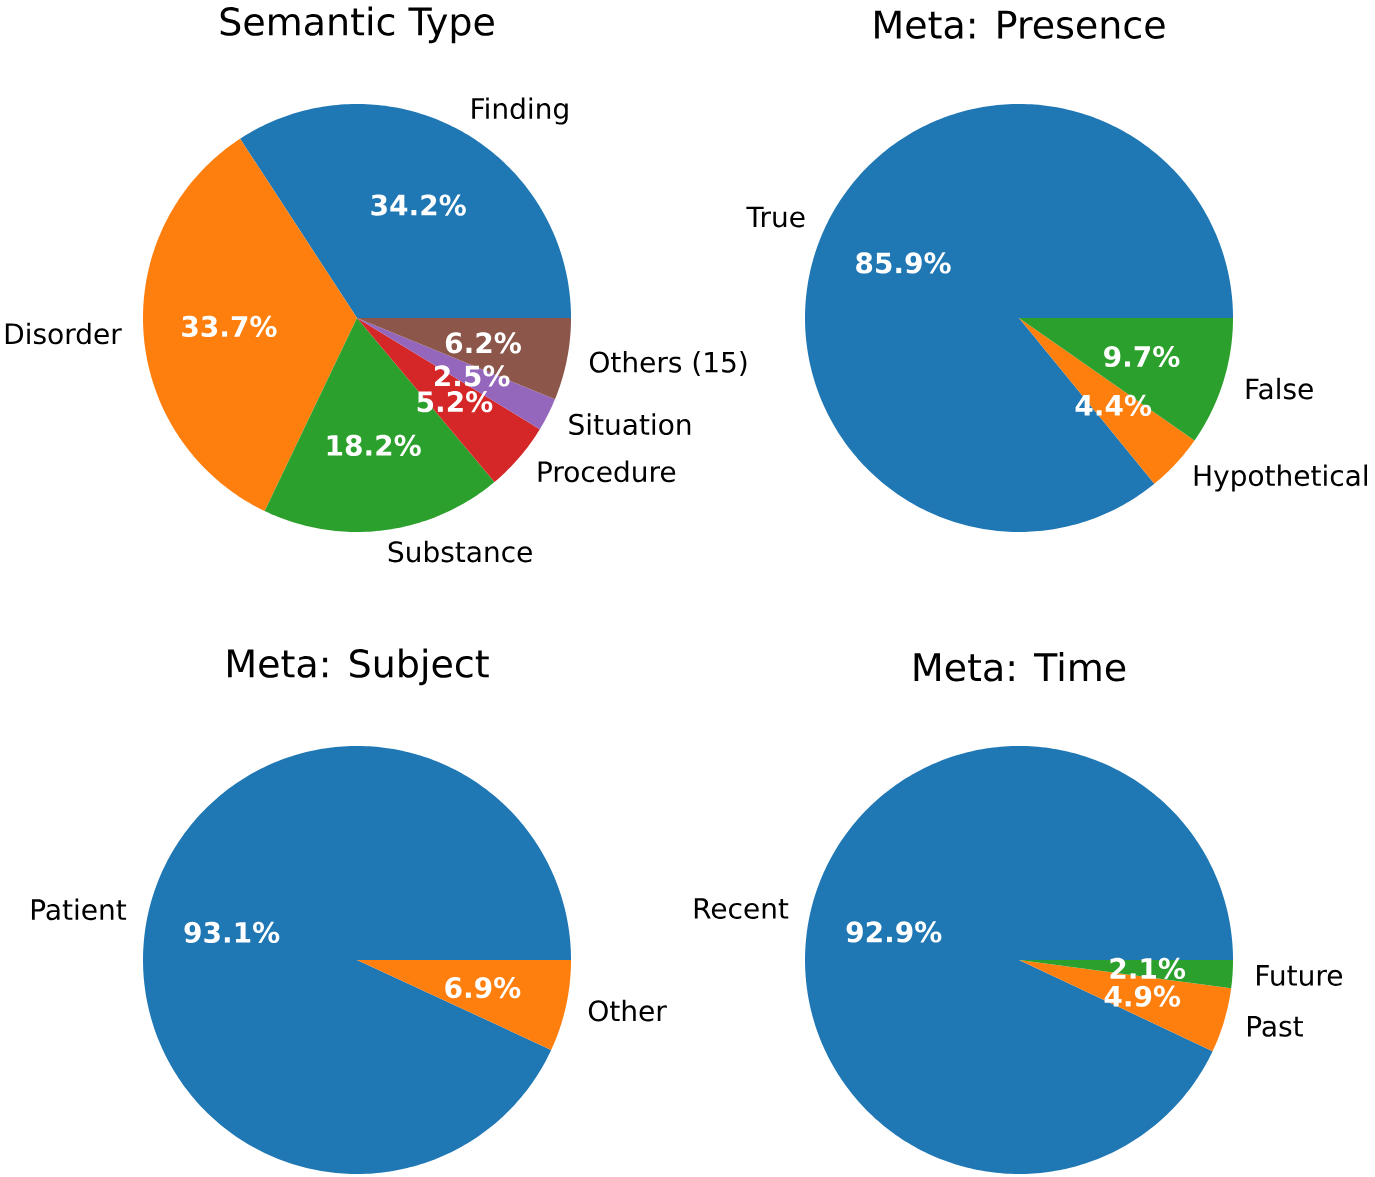 The image size is (1375, 1177). What do you see at coordinates (1148, 968) in the screenshot?
I see `data-label: 2.1%` at bounding box center [1148, 968].